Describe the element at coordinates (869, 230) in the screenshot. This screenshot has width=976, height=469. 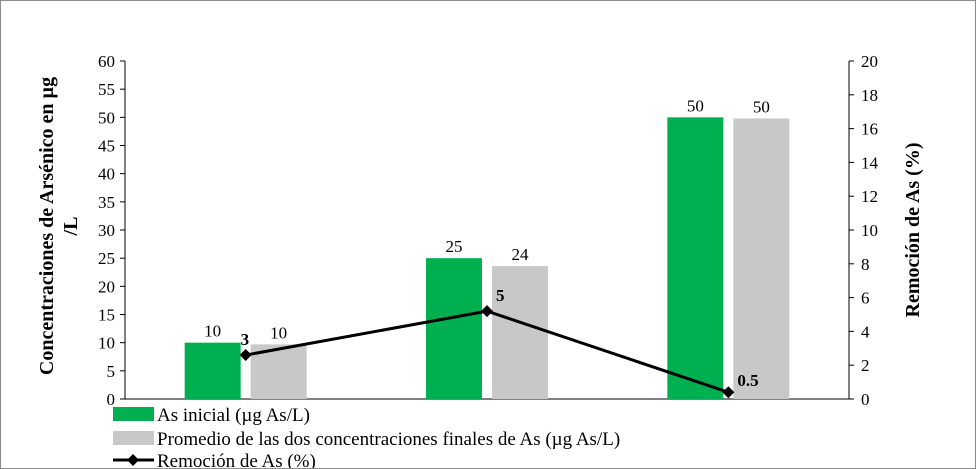
I see `right-tick-label: 10` at that location.